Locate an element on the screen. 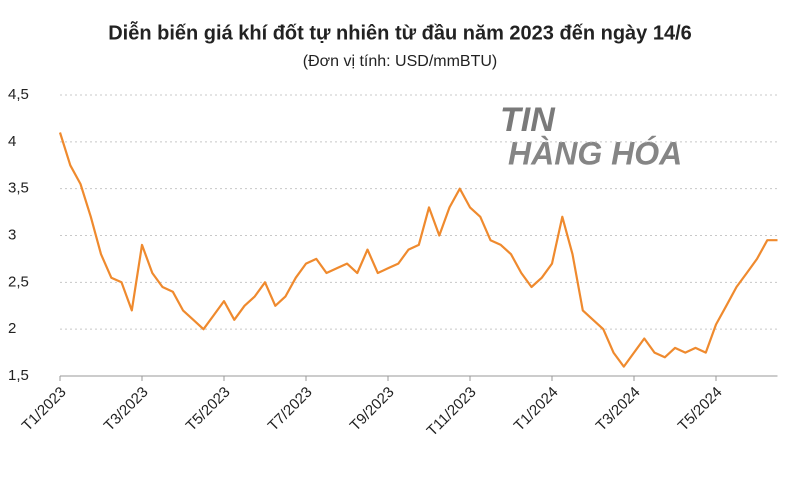 The height and width of the screenshot is (480, 800). y-tick-label: 4 is located at coordinates (12, 141).